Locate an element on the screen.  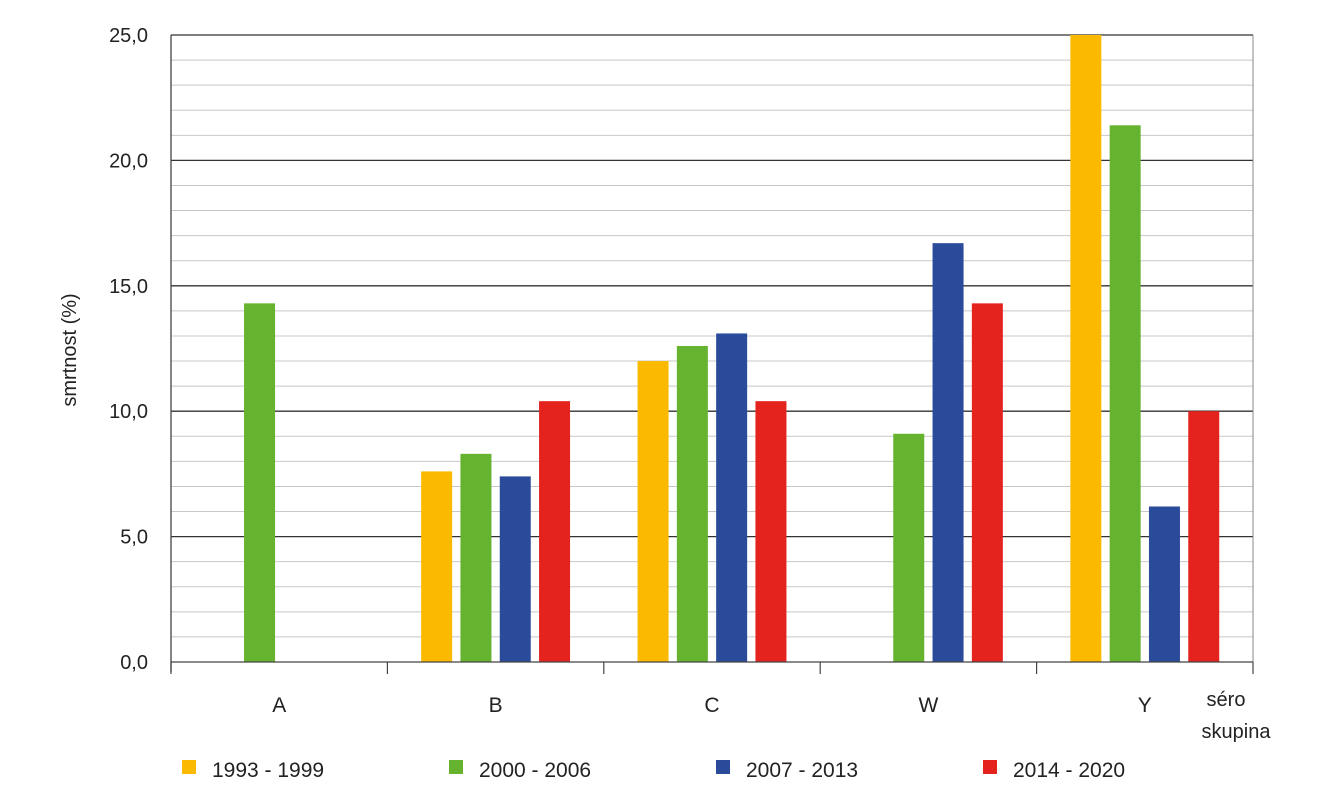
y-tick-label: 10,0 is located at coordinates (128, 412).